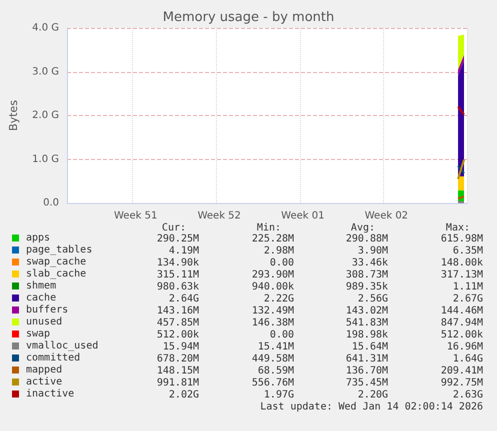 The height and width of the screenshot is (431, 497). I want to click on text: Avg:, so click(363, 228).